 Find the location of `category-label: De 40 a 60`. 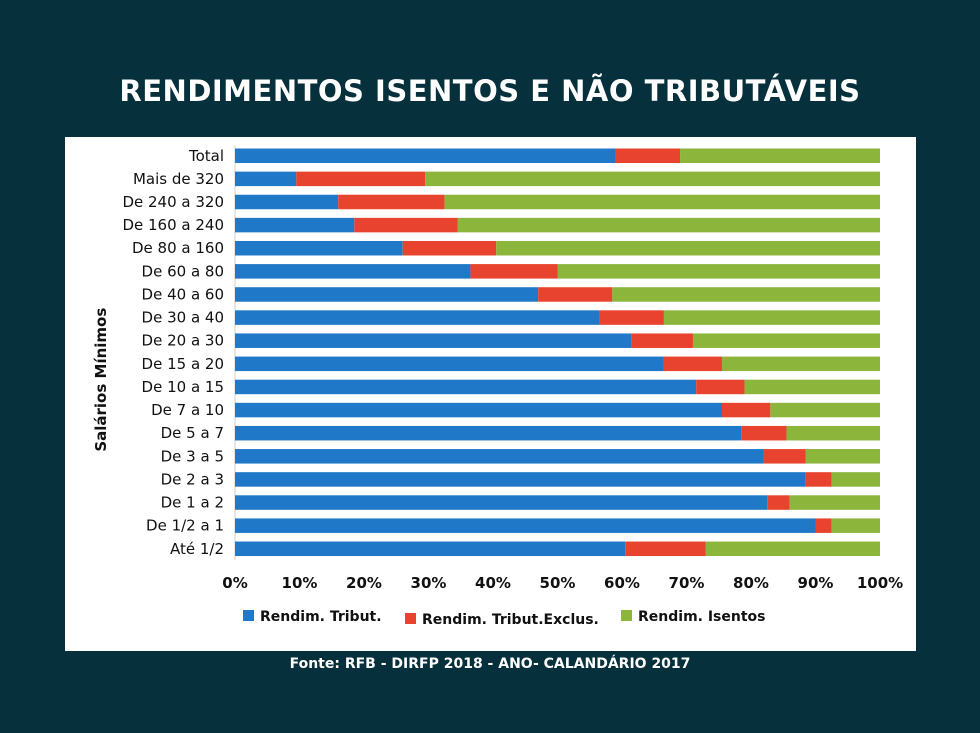

category-label: De 40 a 60 is located at coordinates (183, 294).